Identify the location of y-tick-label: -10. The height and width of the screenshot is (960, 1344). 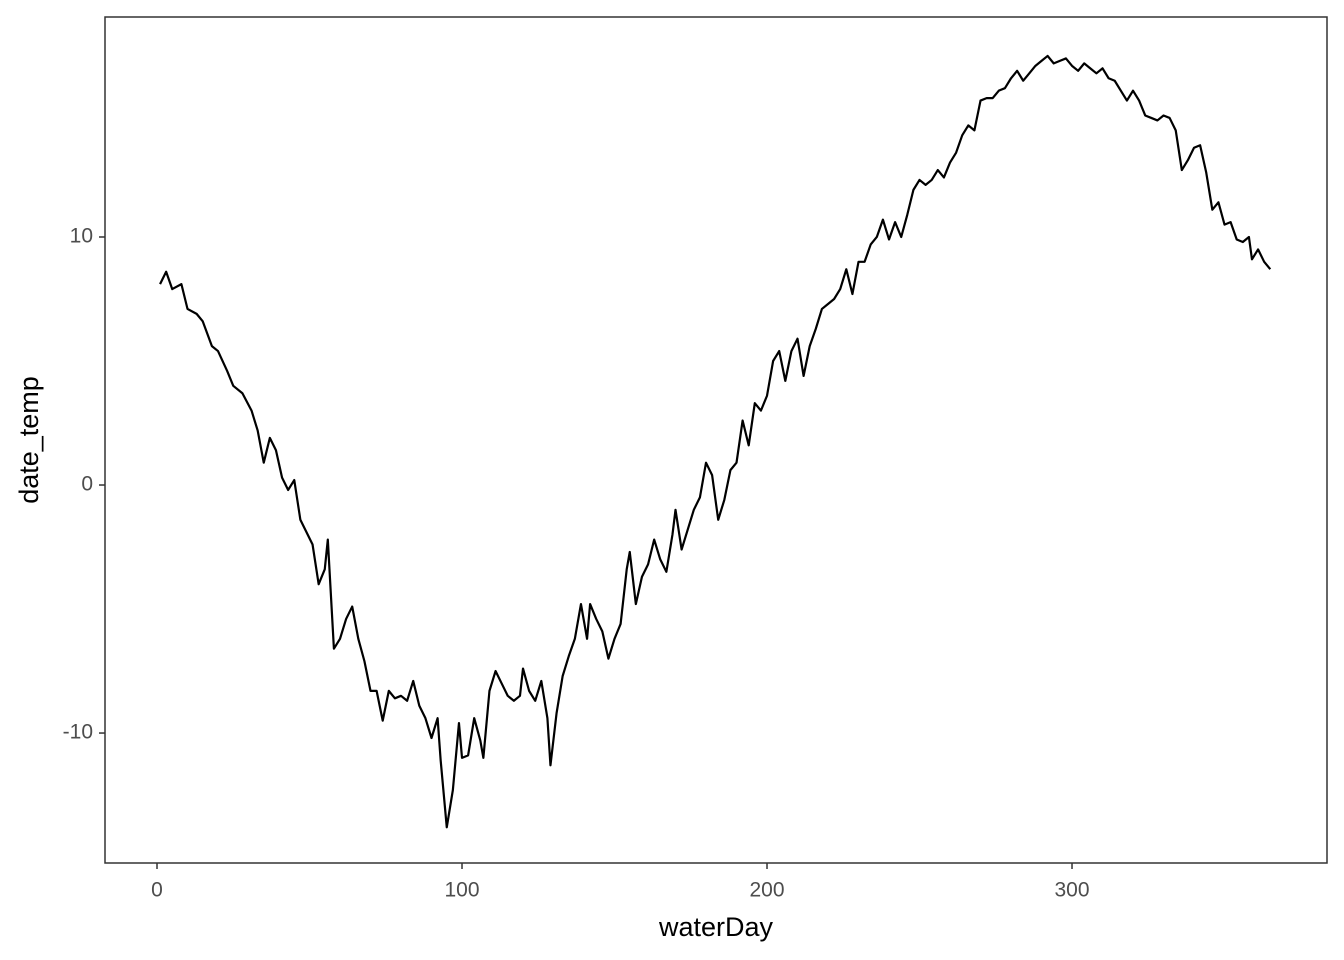
(78, 732).